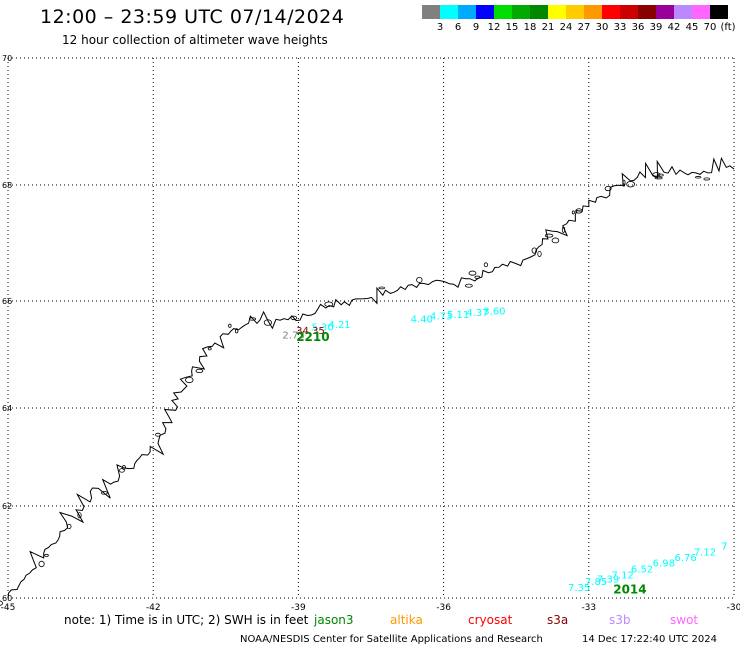 This screenshot has width=740, height=650. Describe the element at coordinates (629, 589) in the screenshot. I see `track-id-label: 2014` at that location.